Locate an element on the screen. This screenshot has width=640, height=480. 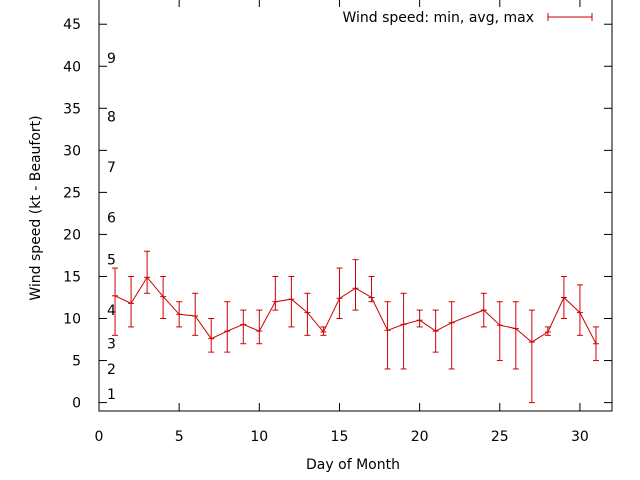
x-tick-label: 30 is located at coordinates (580, 437).